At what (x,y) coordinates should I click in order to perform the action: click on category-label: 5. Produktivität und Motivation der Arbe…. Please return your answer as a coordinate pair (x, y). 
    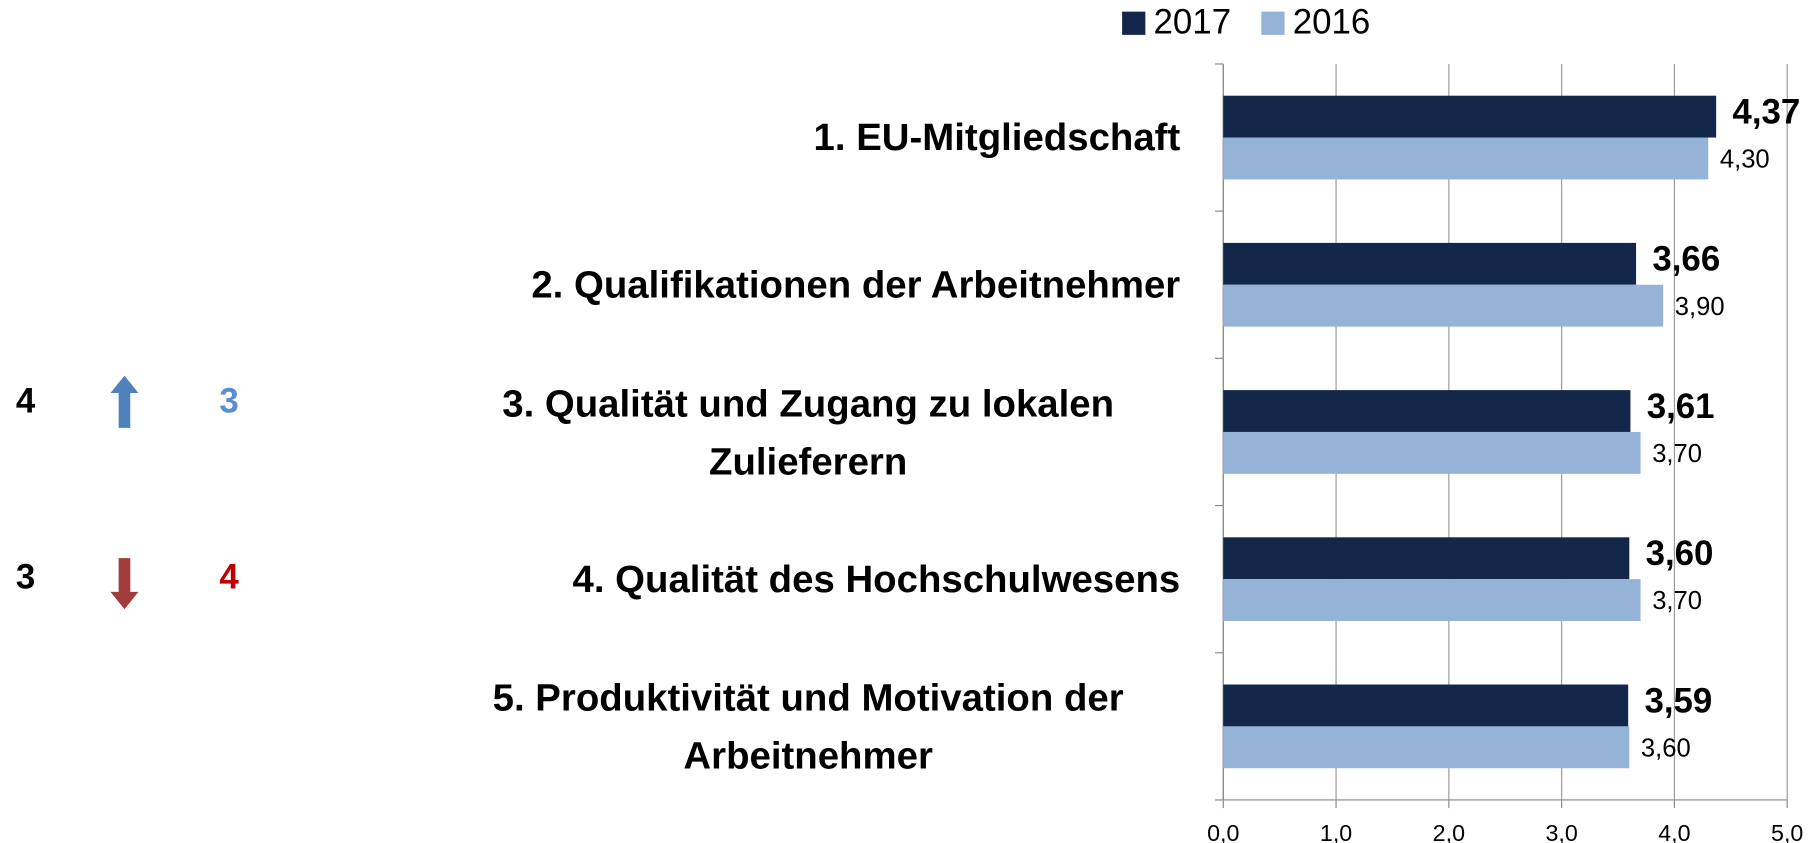
    Looking at the image, I should click on (808, 726).